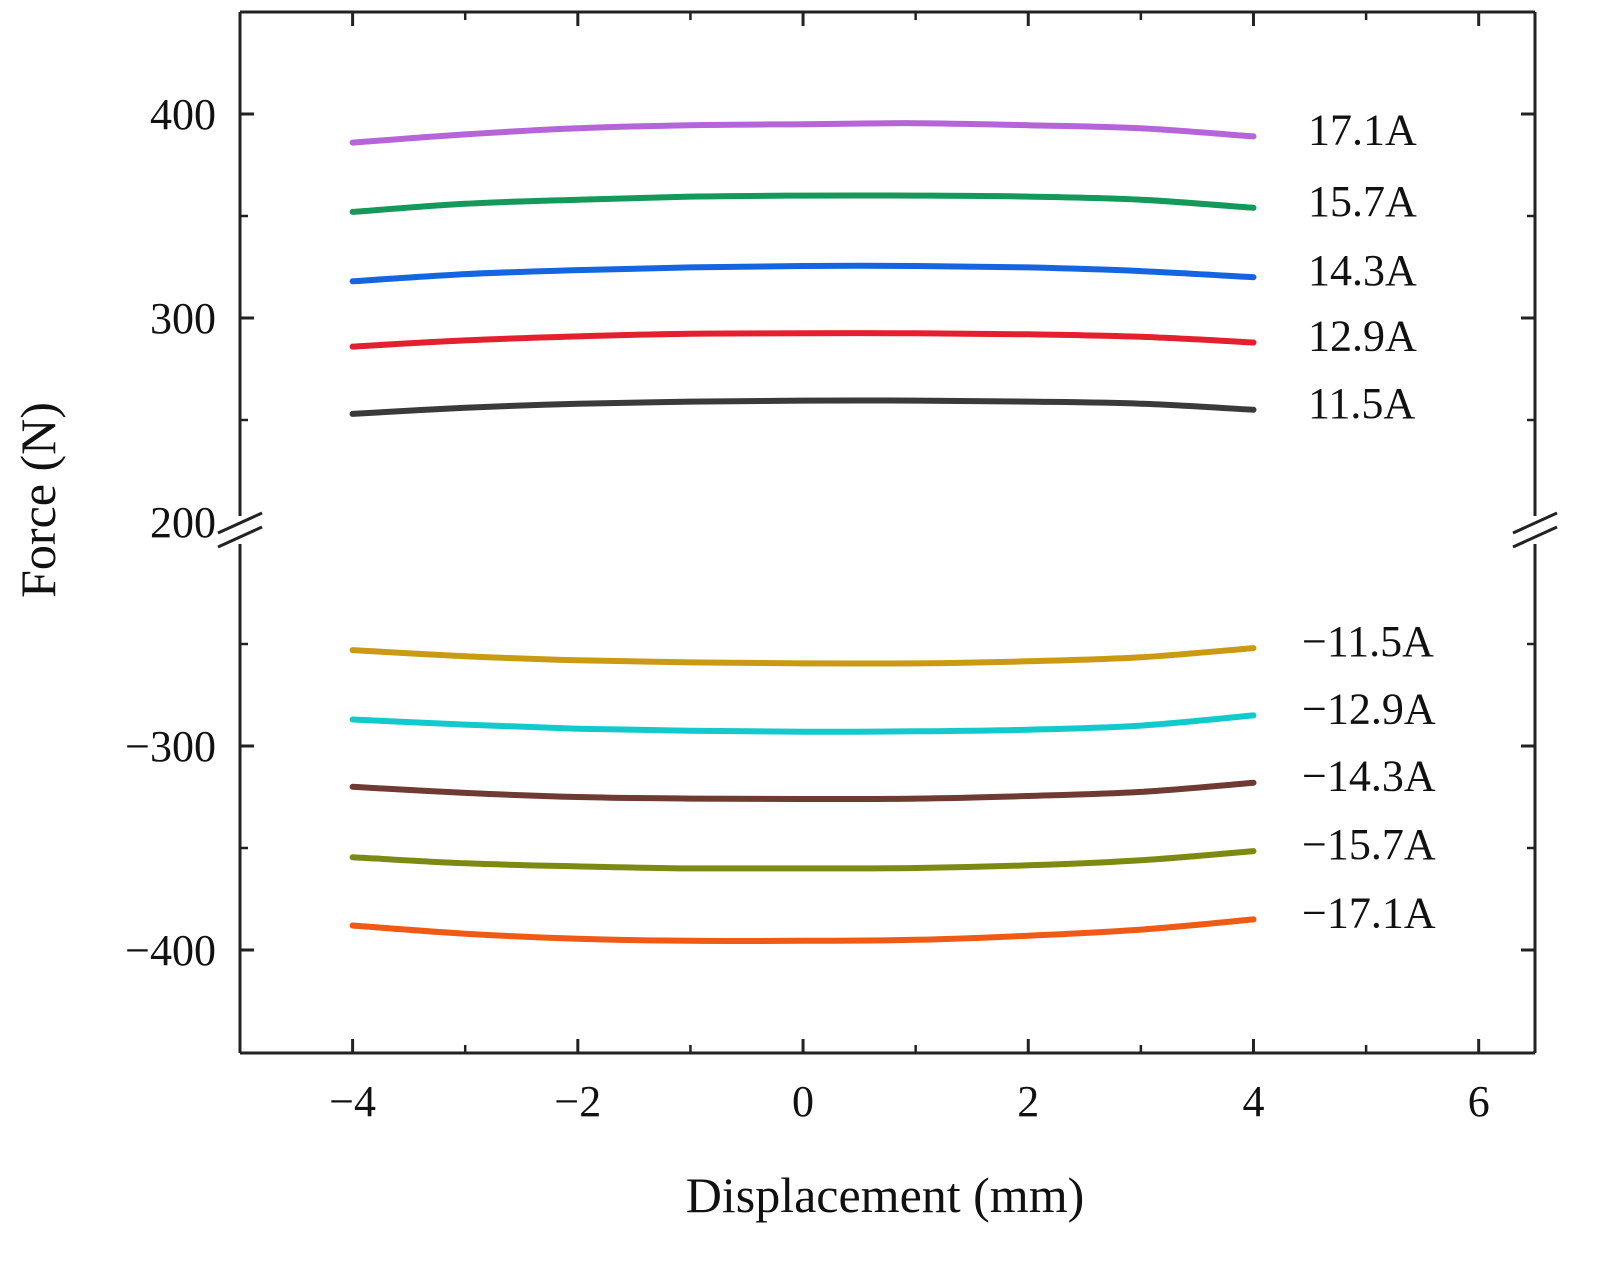  Describe the element at coordinates (1369, 708) in the screenshot. I see `series-label-7: −12.9A` at that location.